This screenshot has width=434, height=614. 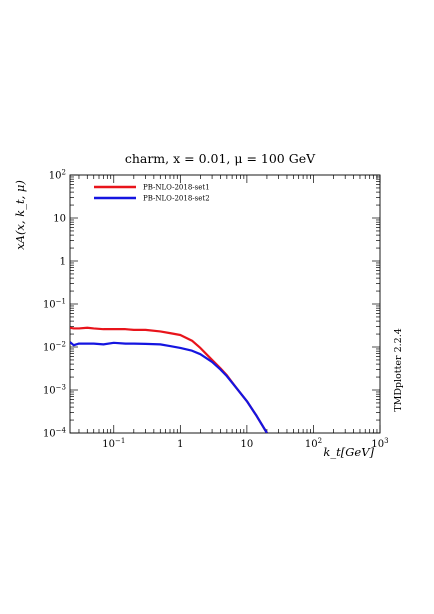 What do you see at coordinates (379, 443) in the screenshot?
I see `x-tick-label: 10³` at bounding box center [379, 443].